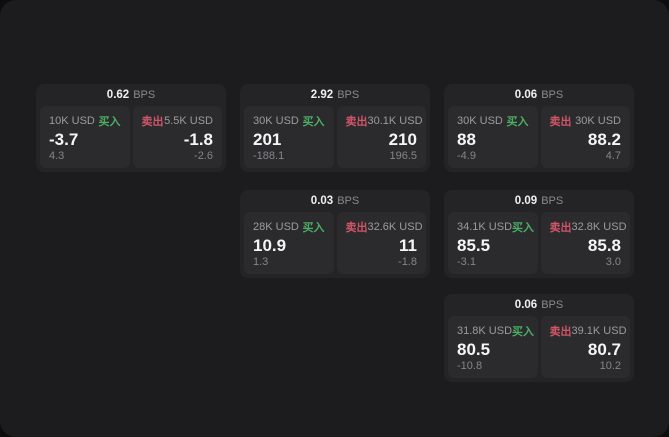 The width and height of the screenshot is (669, 437). Describe the element at coordinates (72, 121) in the screenshot. I see `buy-amount-label: 10K USD` at that location.